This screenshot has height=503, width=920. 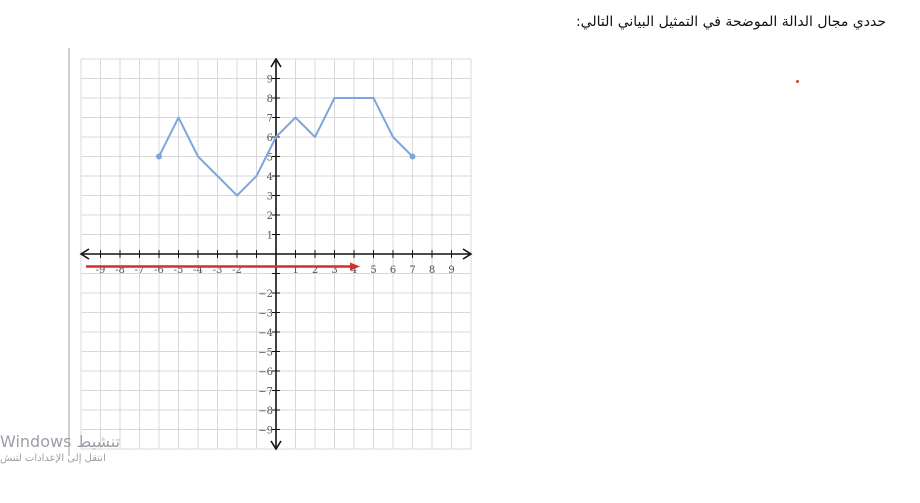 I want to click on x-tick-label: -3, so click(x=218, y=270).